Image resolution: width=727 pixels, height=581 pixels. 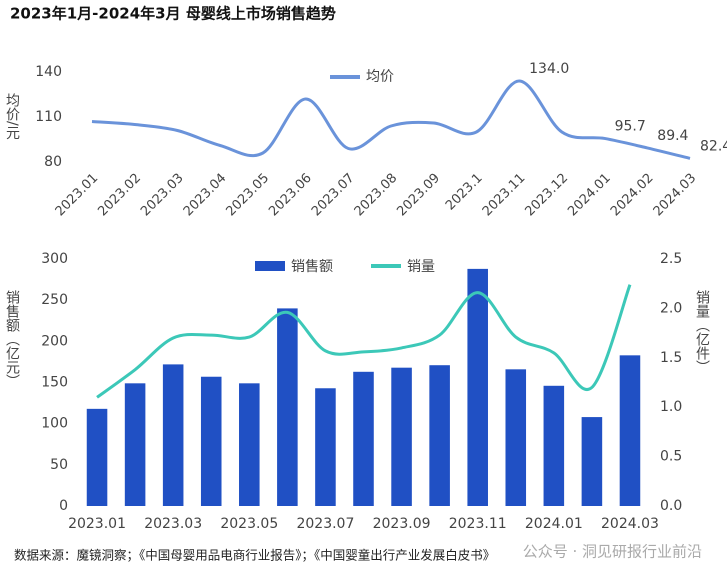 I want to click on chart-title: 2023年1月-2024年3月 母婴线上市场销售趋势, so click(x=173, y=14).